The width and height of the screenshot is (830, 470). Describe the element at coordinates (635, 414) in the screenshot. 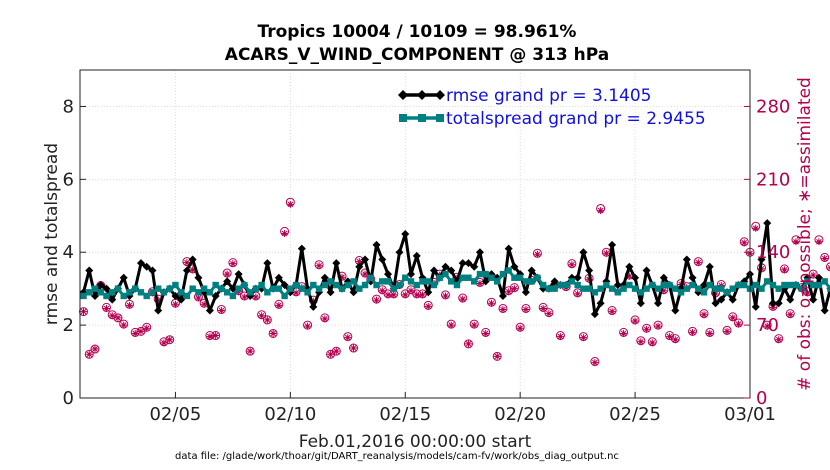

I see `x-tick-label: 02/25` at that location.